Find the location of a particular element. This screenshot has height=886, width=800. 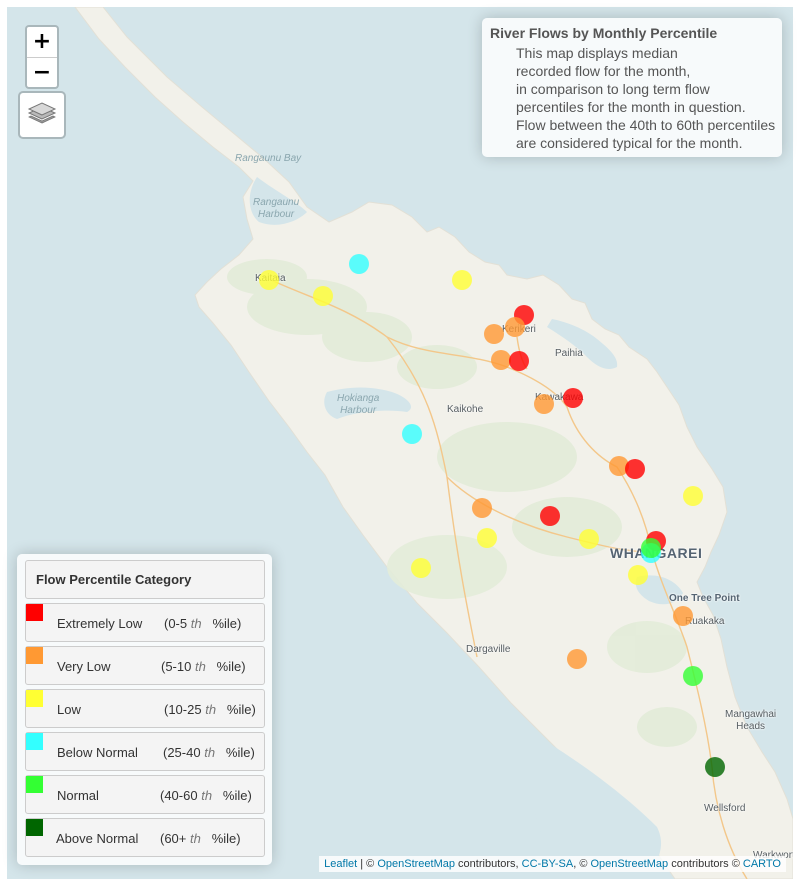

zoom-out-button: − is located at coordinates (42, 72).